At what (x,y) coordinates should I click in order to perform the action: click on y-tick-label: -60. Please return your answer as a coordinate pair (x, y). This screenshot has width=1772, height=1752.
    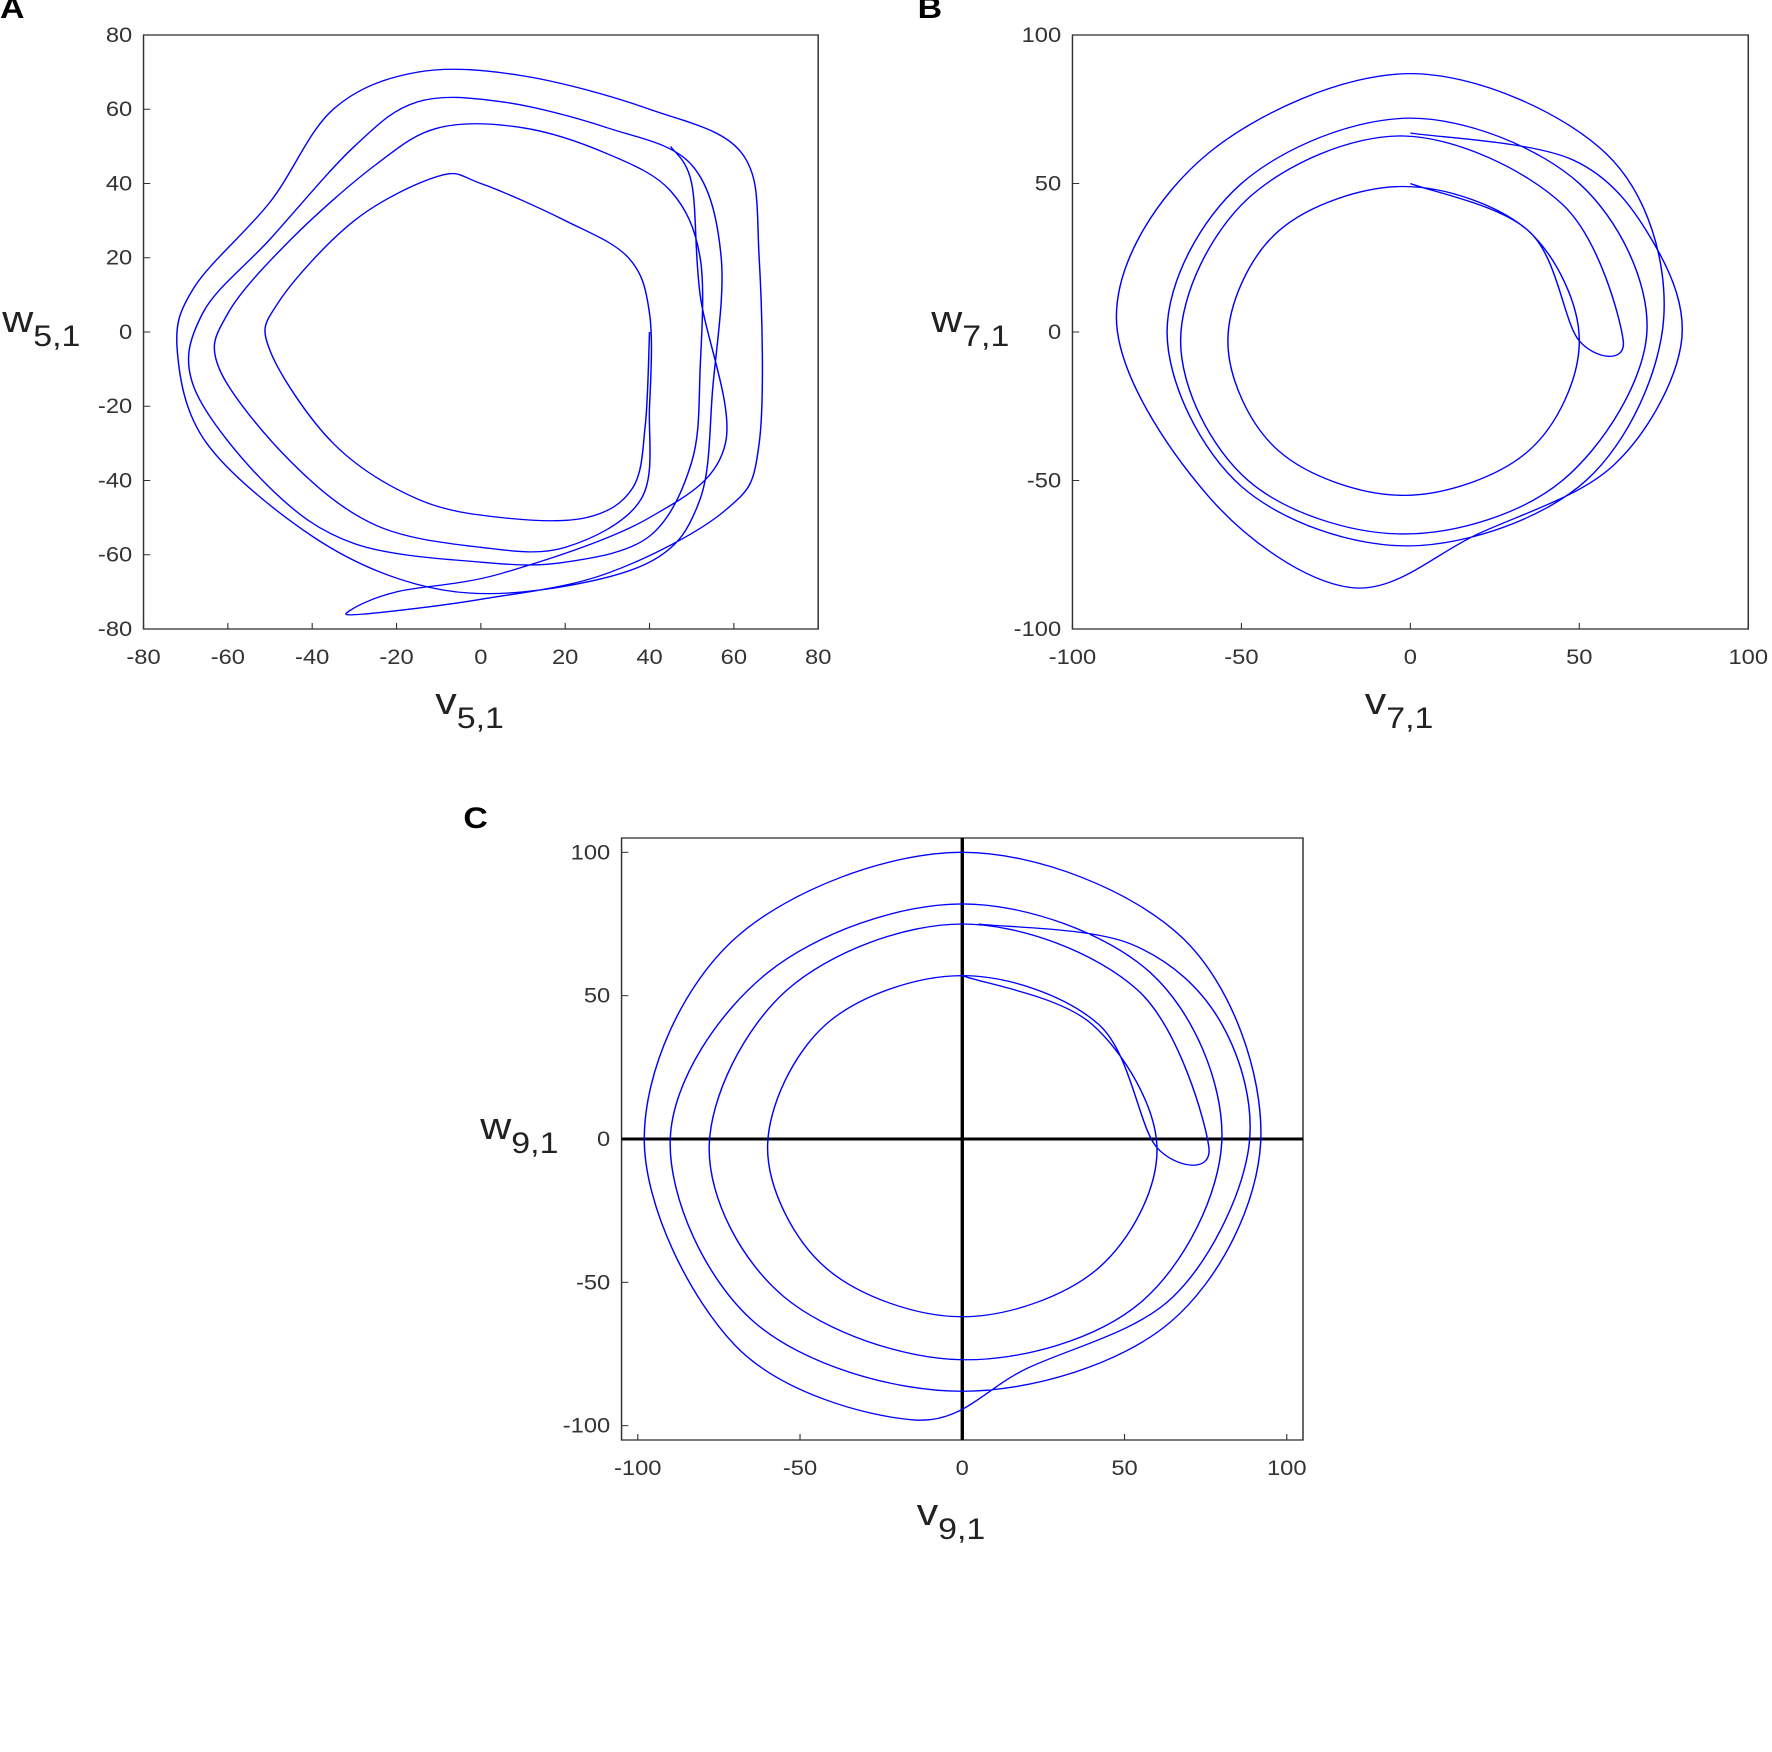
    Looking at the image, I should click on (115, 554).